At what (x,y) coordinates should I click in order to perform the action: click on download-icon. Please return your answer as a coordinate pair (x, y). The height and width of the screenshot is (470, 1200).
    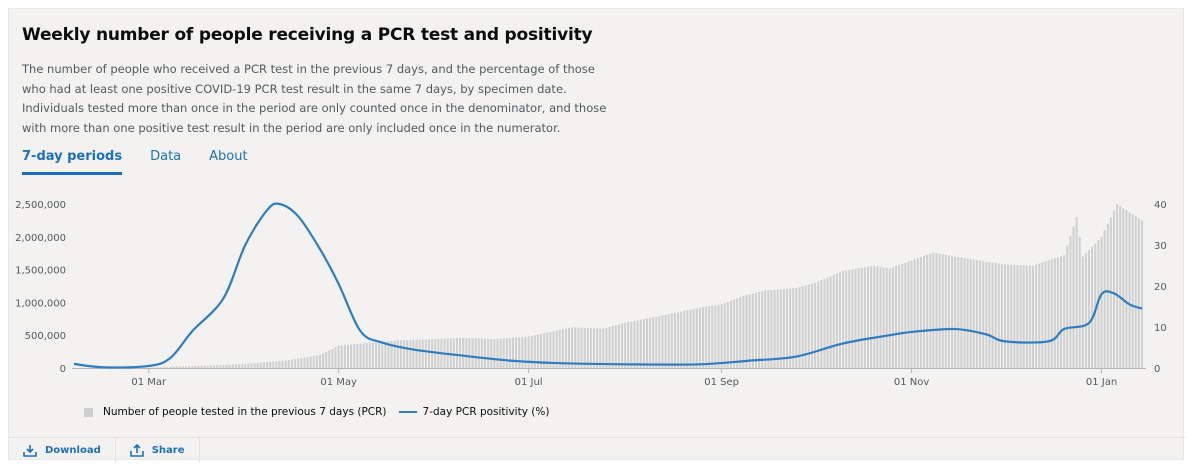
    Looking at the image, I should click on (30, 450).